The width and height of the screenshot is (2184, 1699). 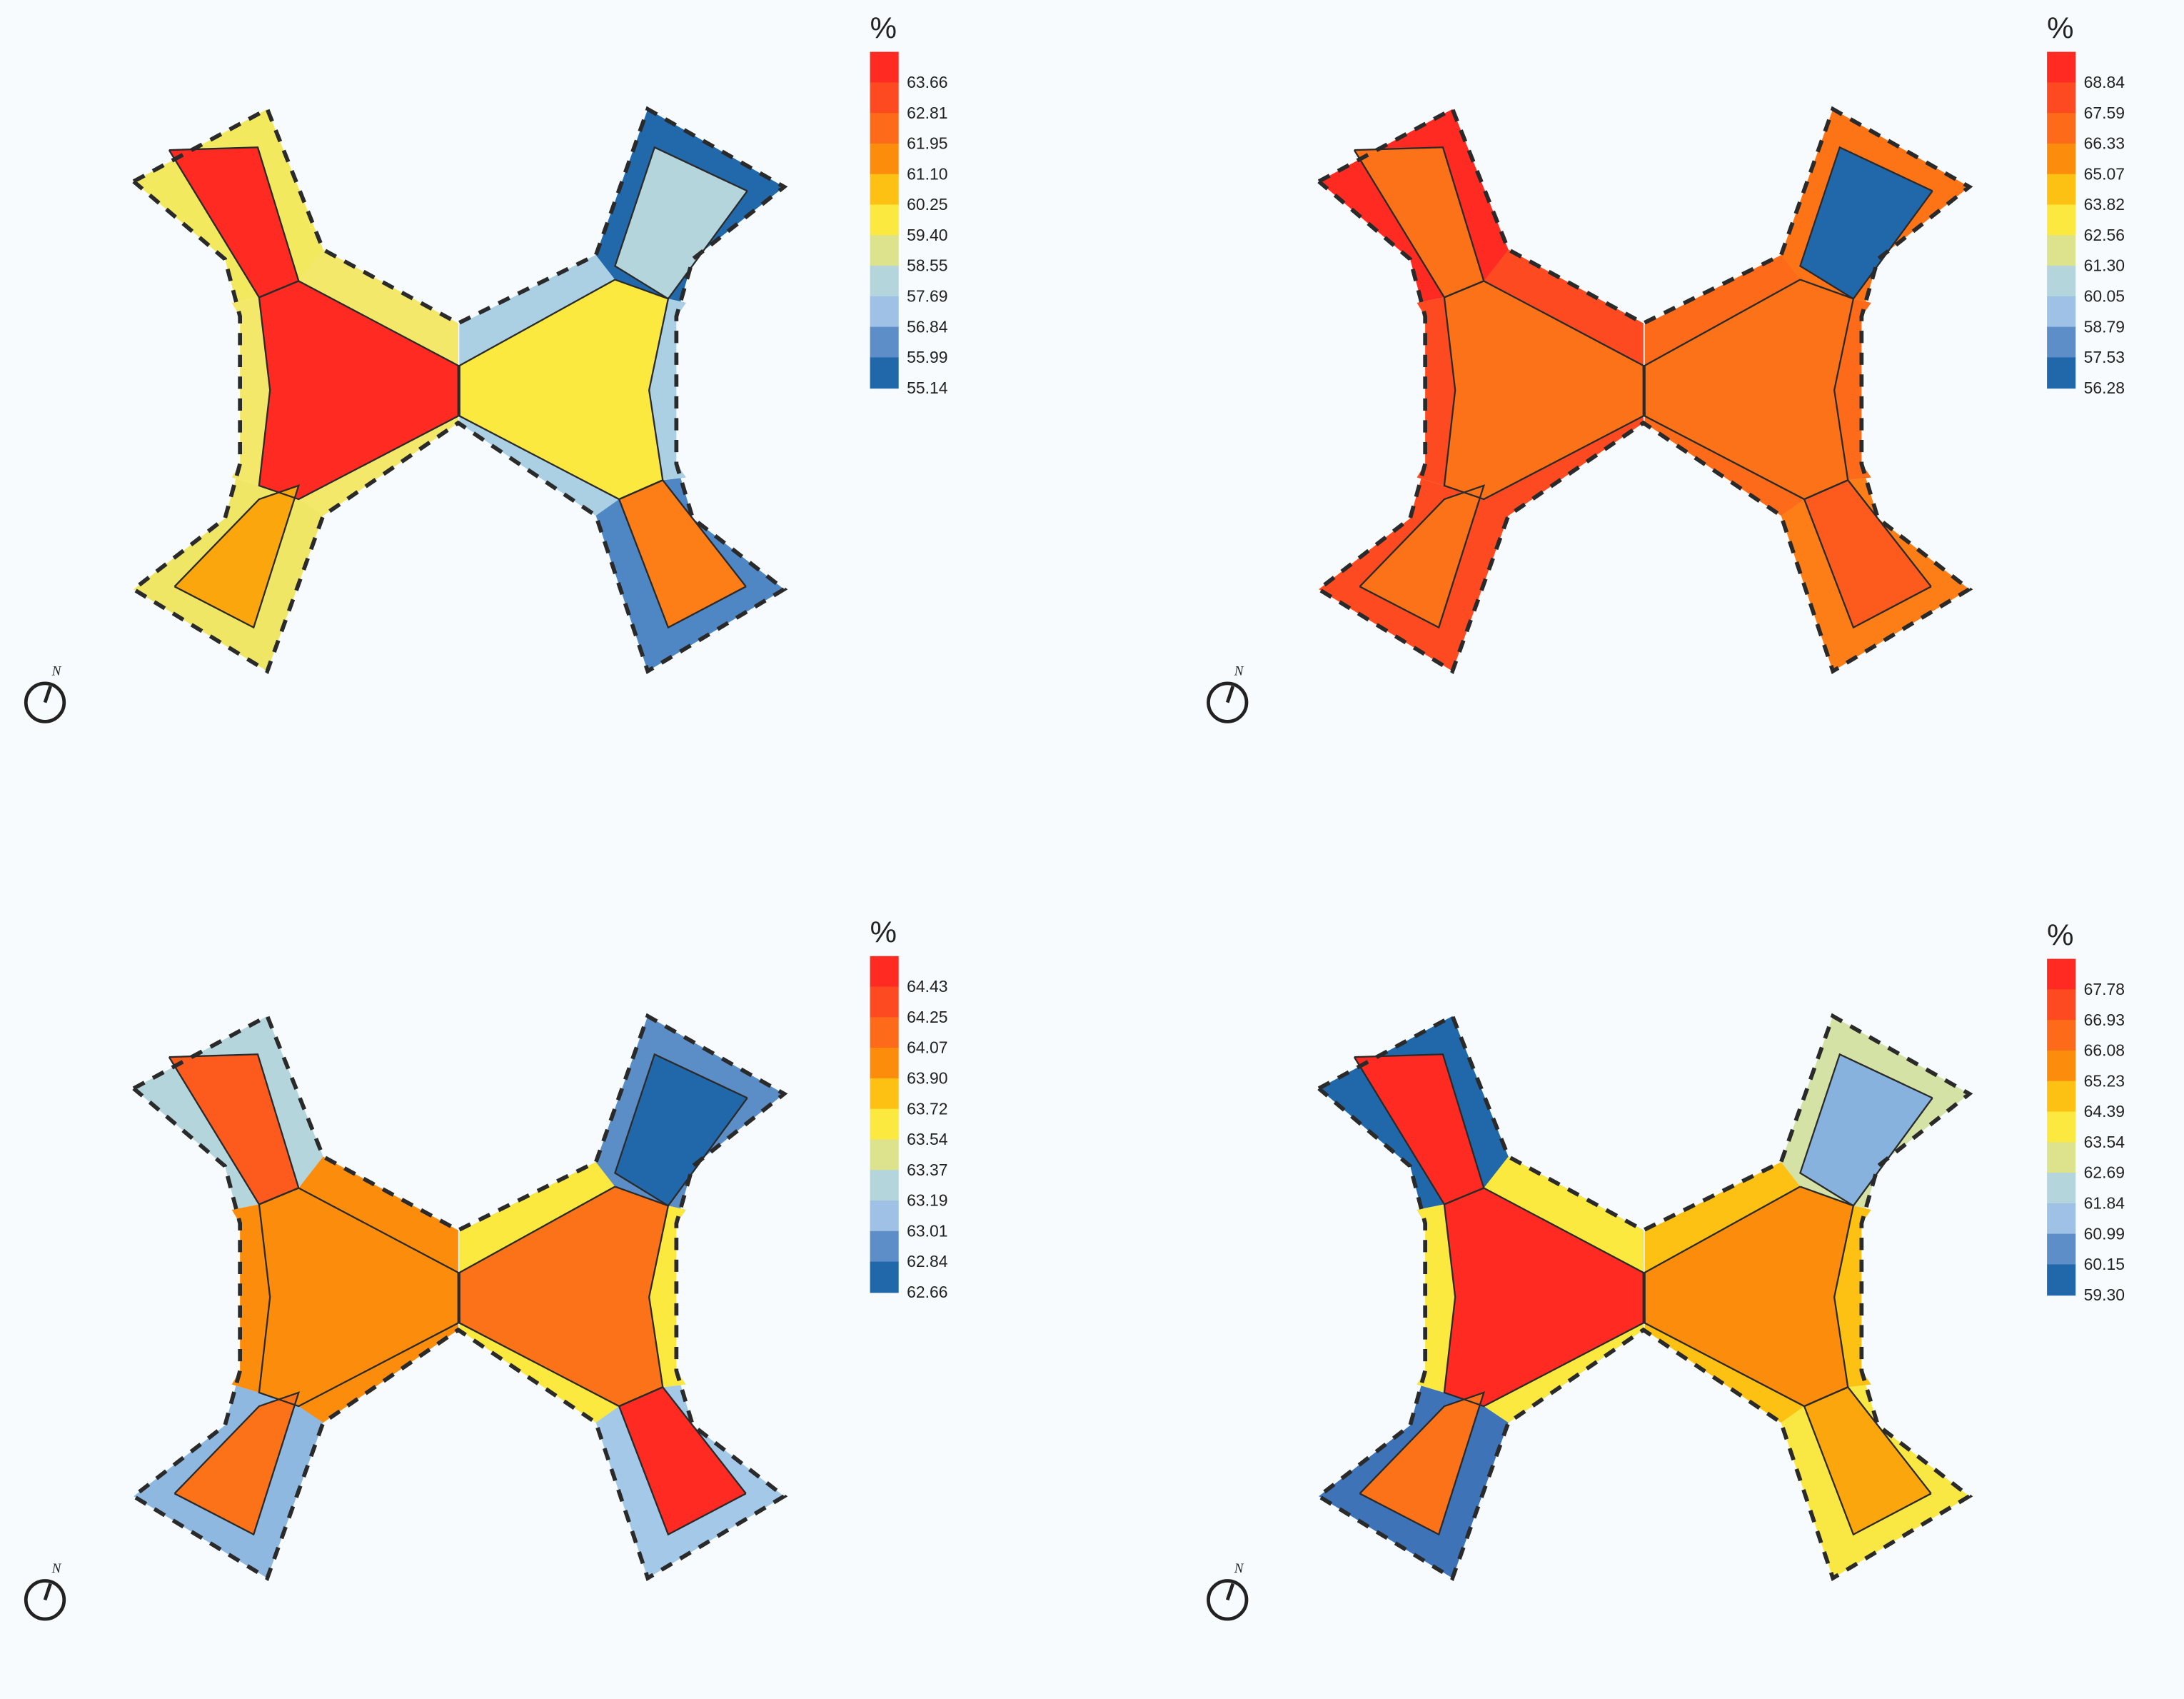 I want to click on floor-plan-bottom-right, so click(x=1644, y=1297).